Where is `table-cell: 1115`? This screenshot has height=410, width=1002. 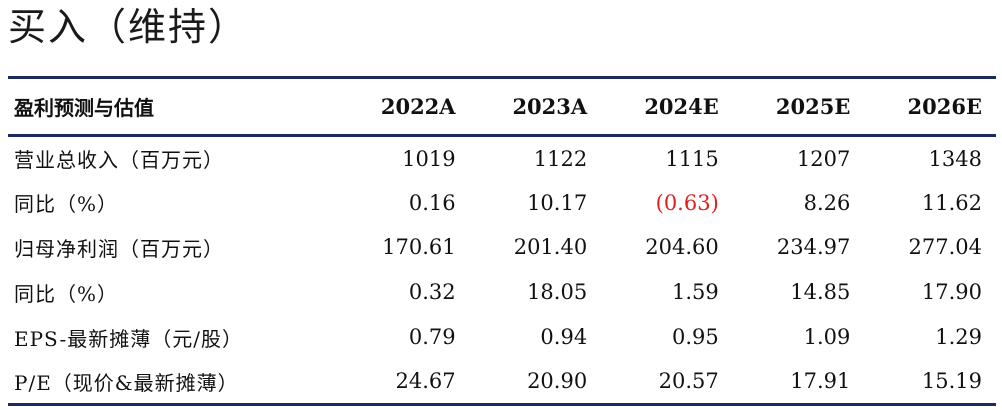
table-cell: 1115 is located at coordinates (692, 158).